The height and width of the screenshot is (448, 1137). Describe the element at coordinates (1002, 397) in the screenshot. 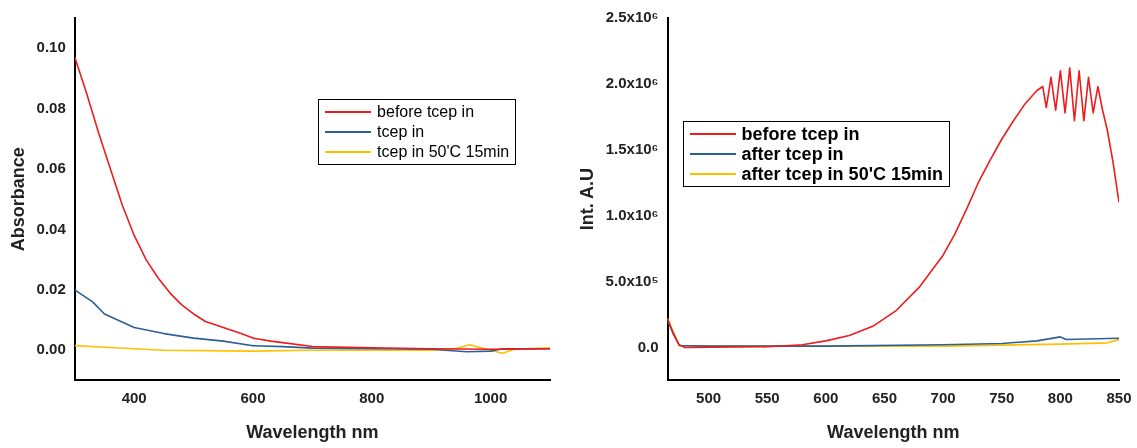

I see `x-tick-label: 750` at that location.